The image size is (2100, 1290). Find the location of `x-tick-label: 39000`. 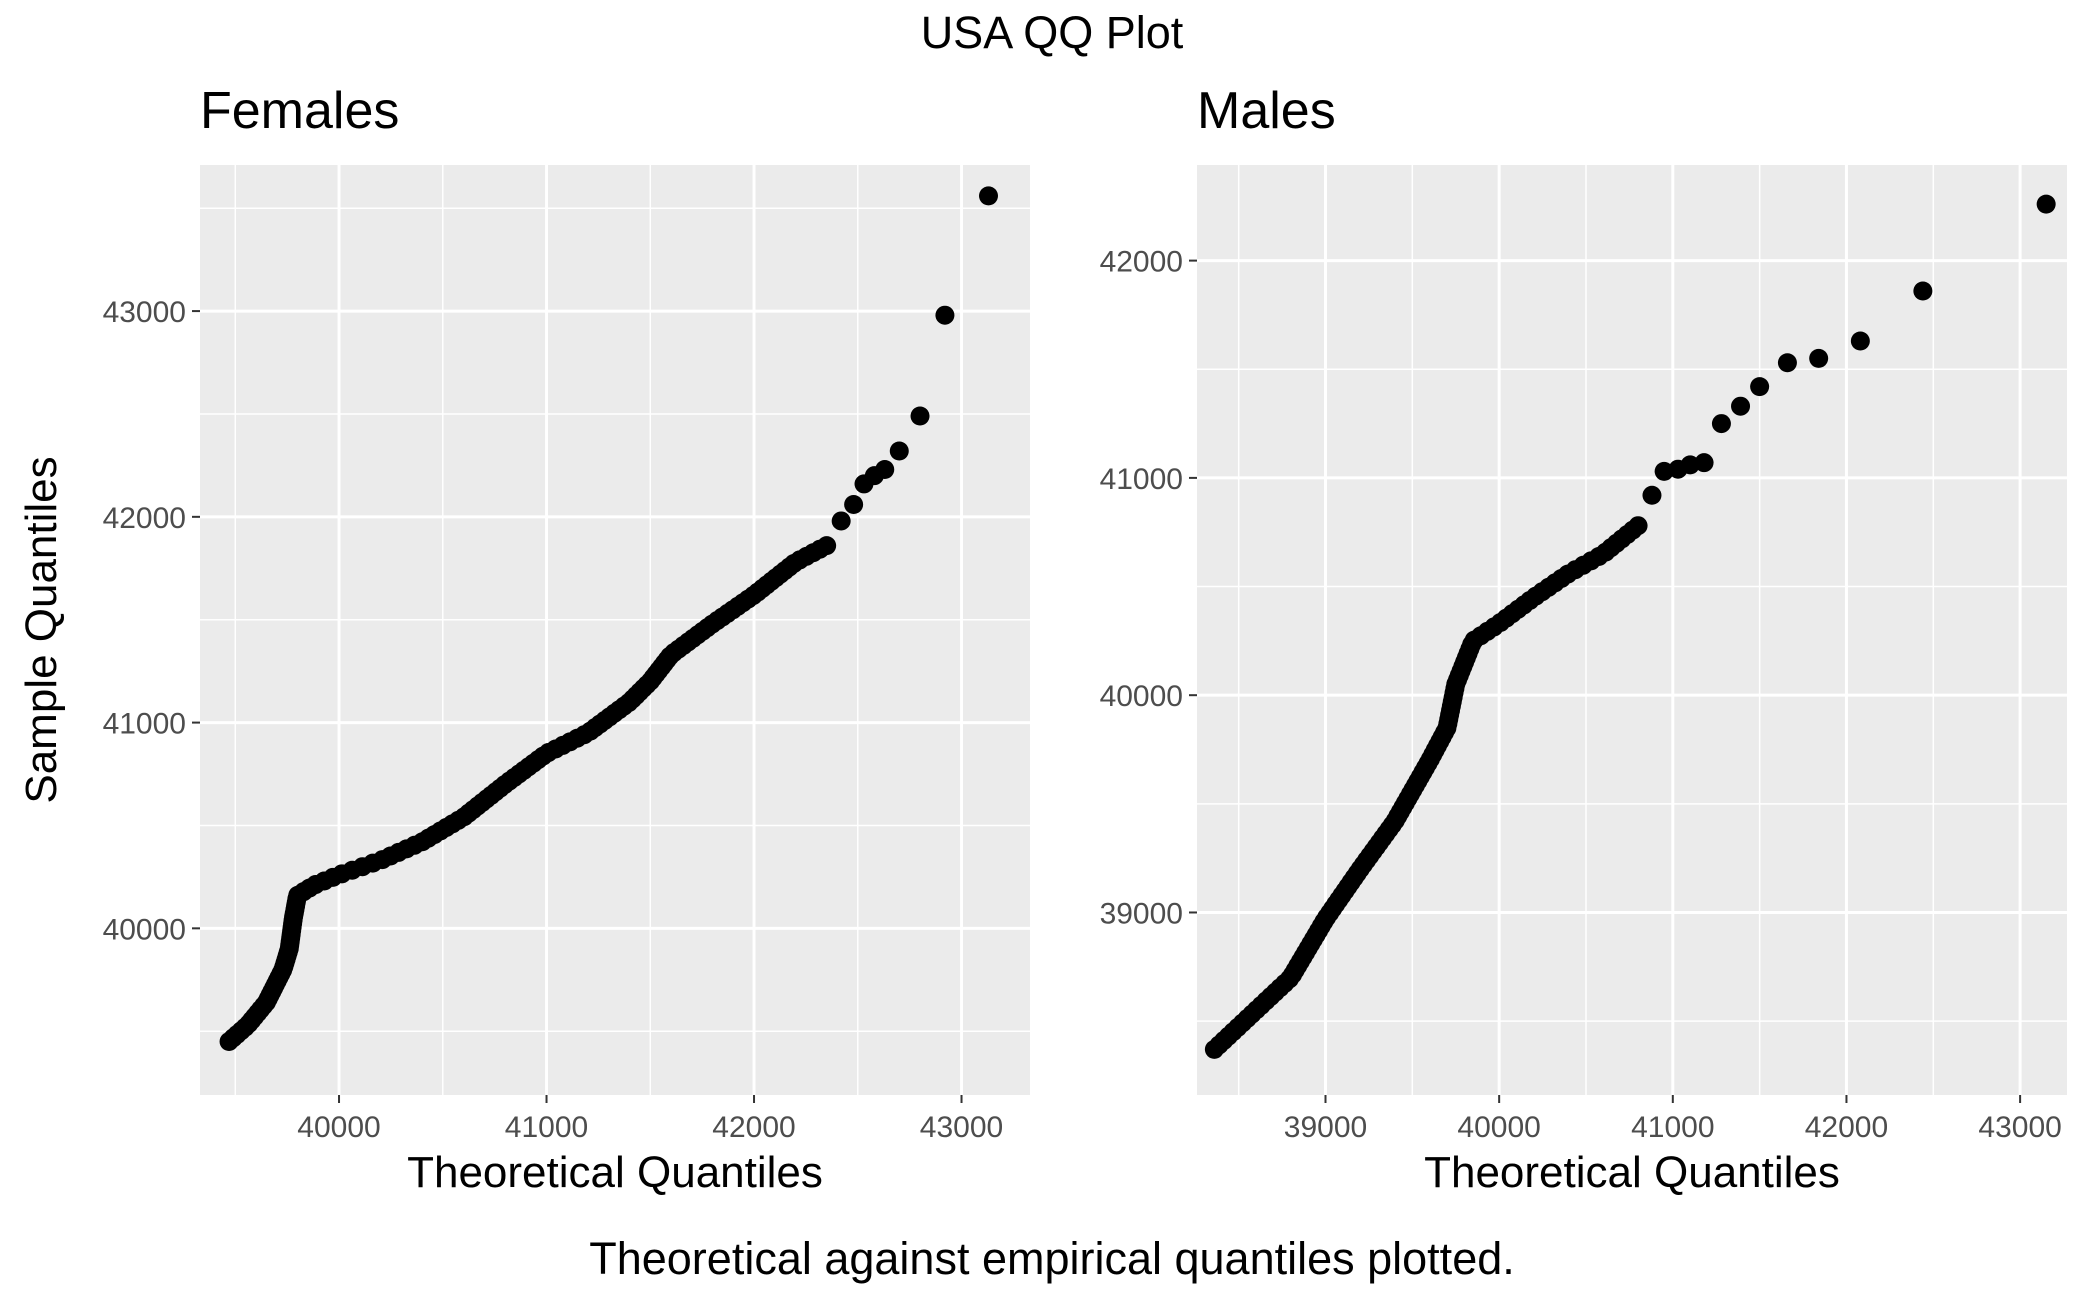

x-tick-label: 39000 is located at coordinates (1325, 1127).